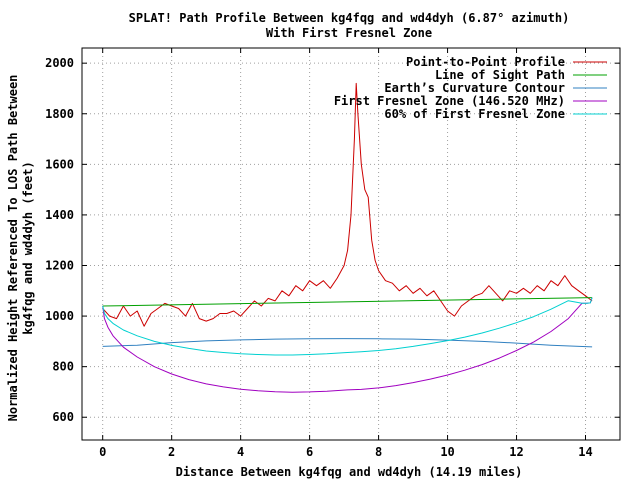  I want to click on legend-label: Earth’s Curvature Contour, so click(474, 88).